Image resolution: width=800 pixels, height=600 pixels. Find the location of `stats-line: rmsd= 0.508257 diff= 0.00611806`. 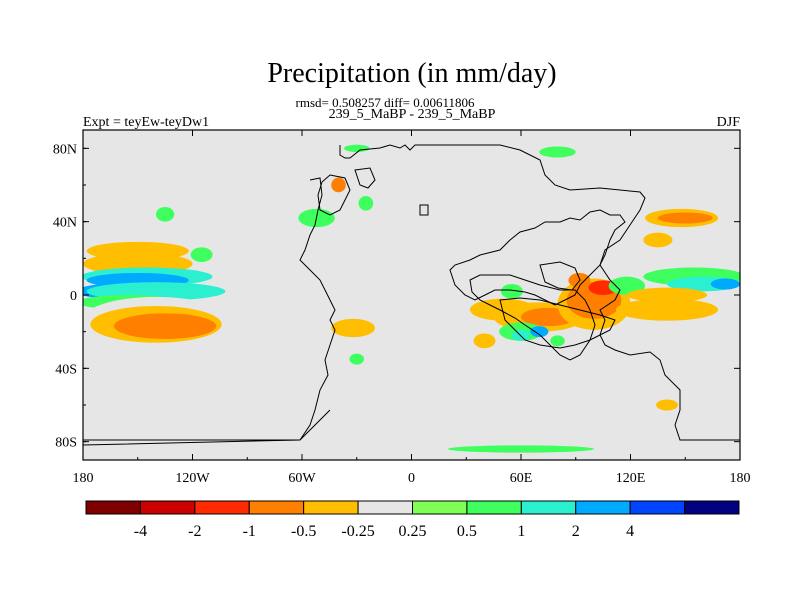

stats-line: rmsd= 0.508257 diff= 0.00611806 is located at coordinates (385, 102).